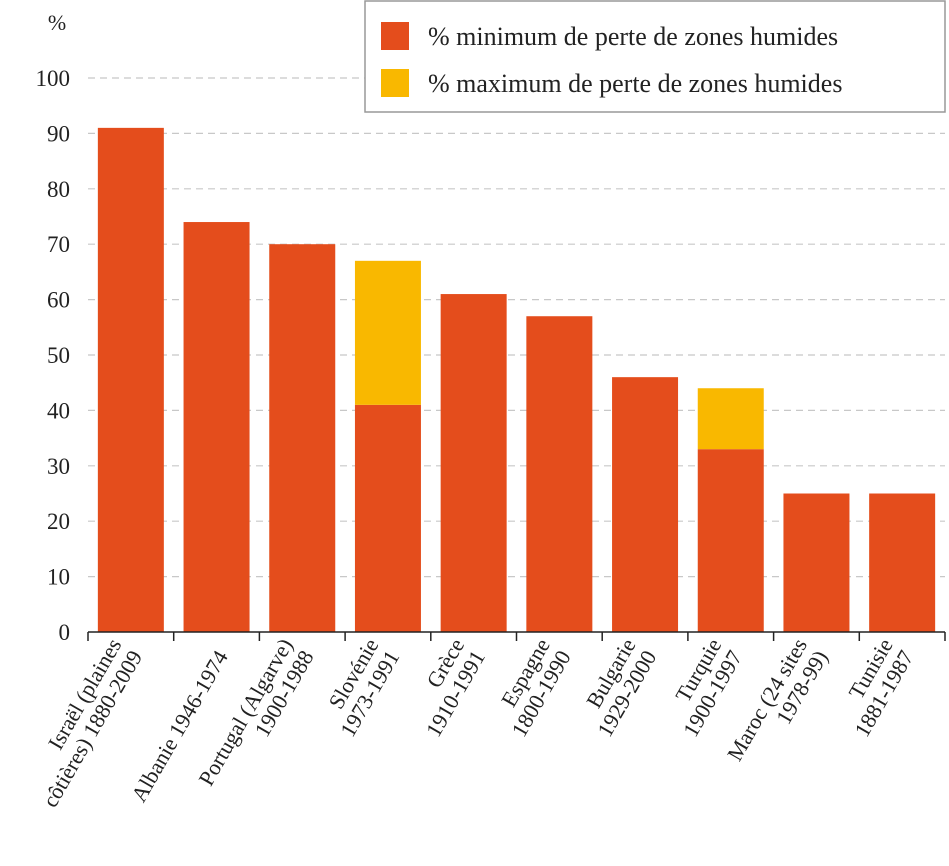  Describe the element at coordinates (81, 722) in the screenshot. I see `x-category-label: Israël (plainescôtières) 1880-2009` at that location.